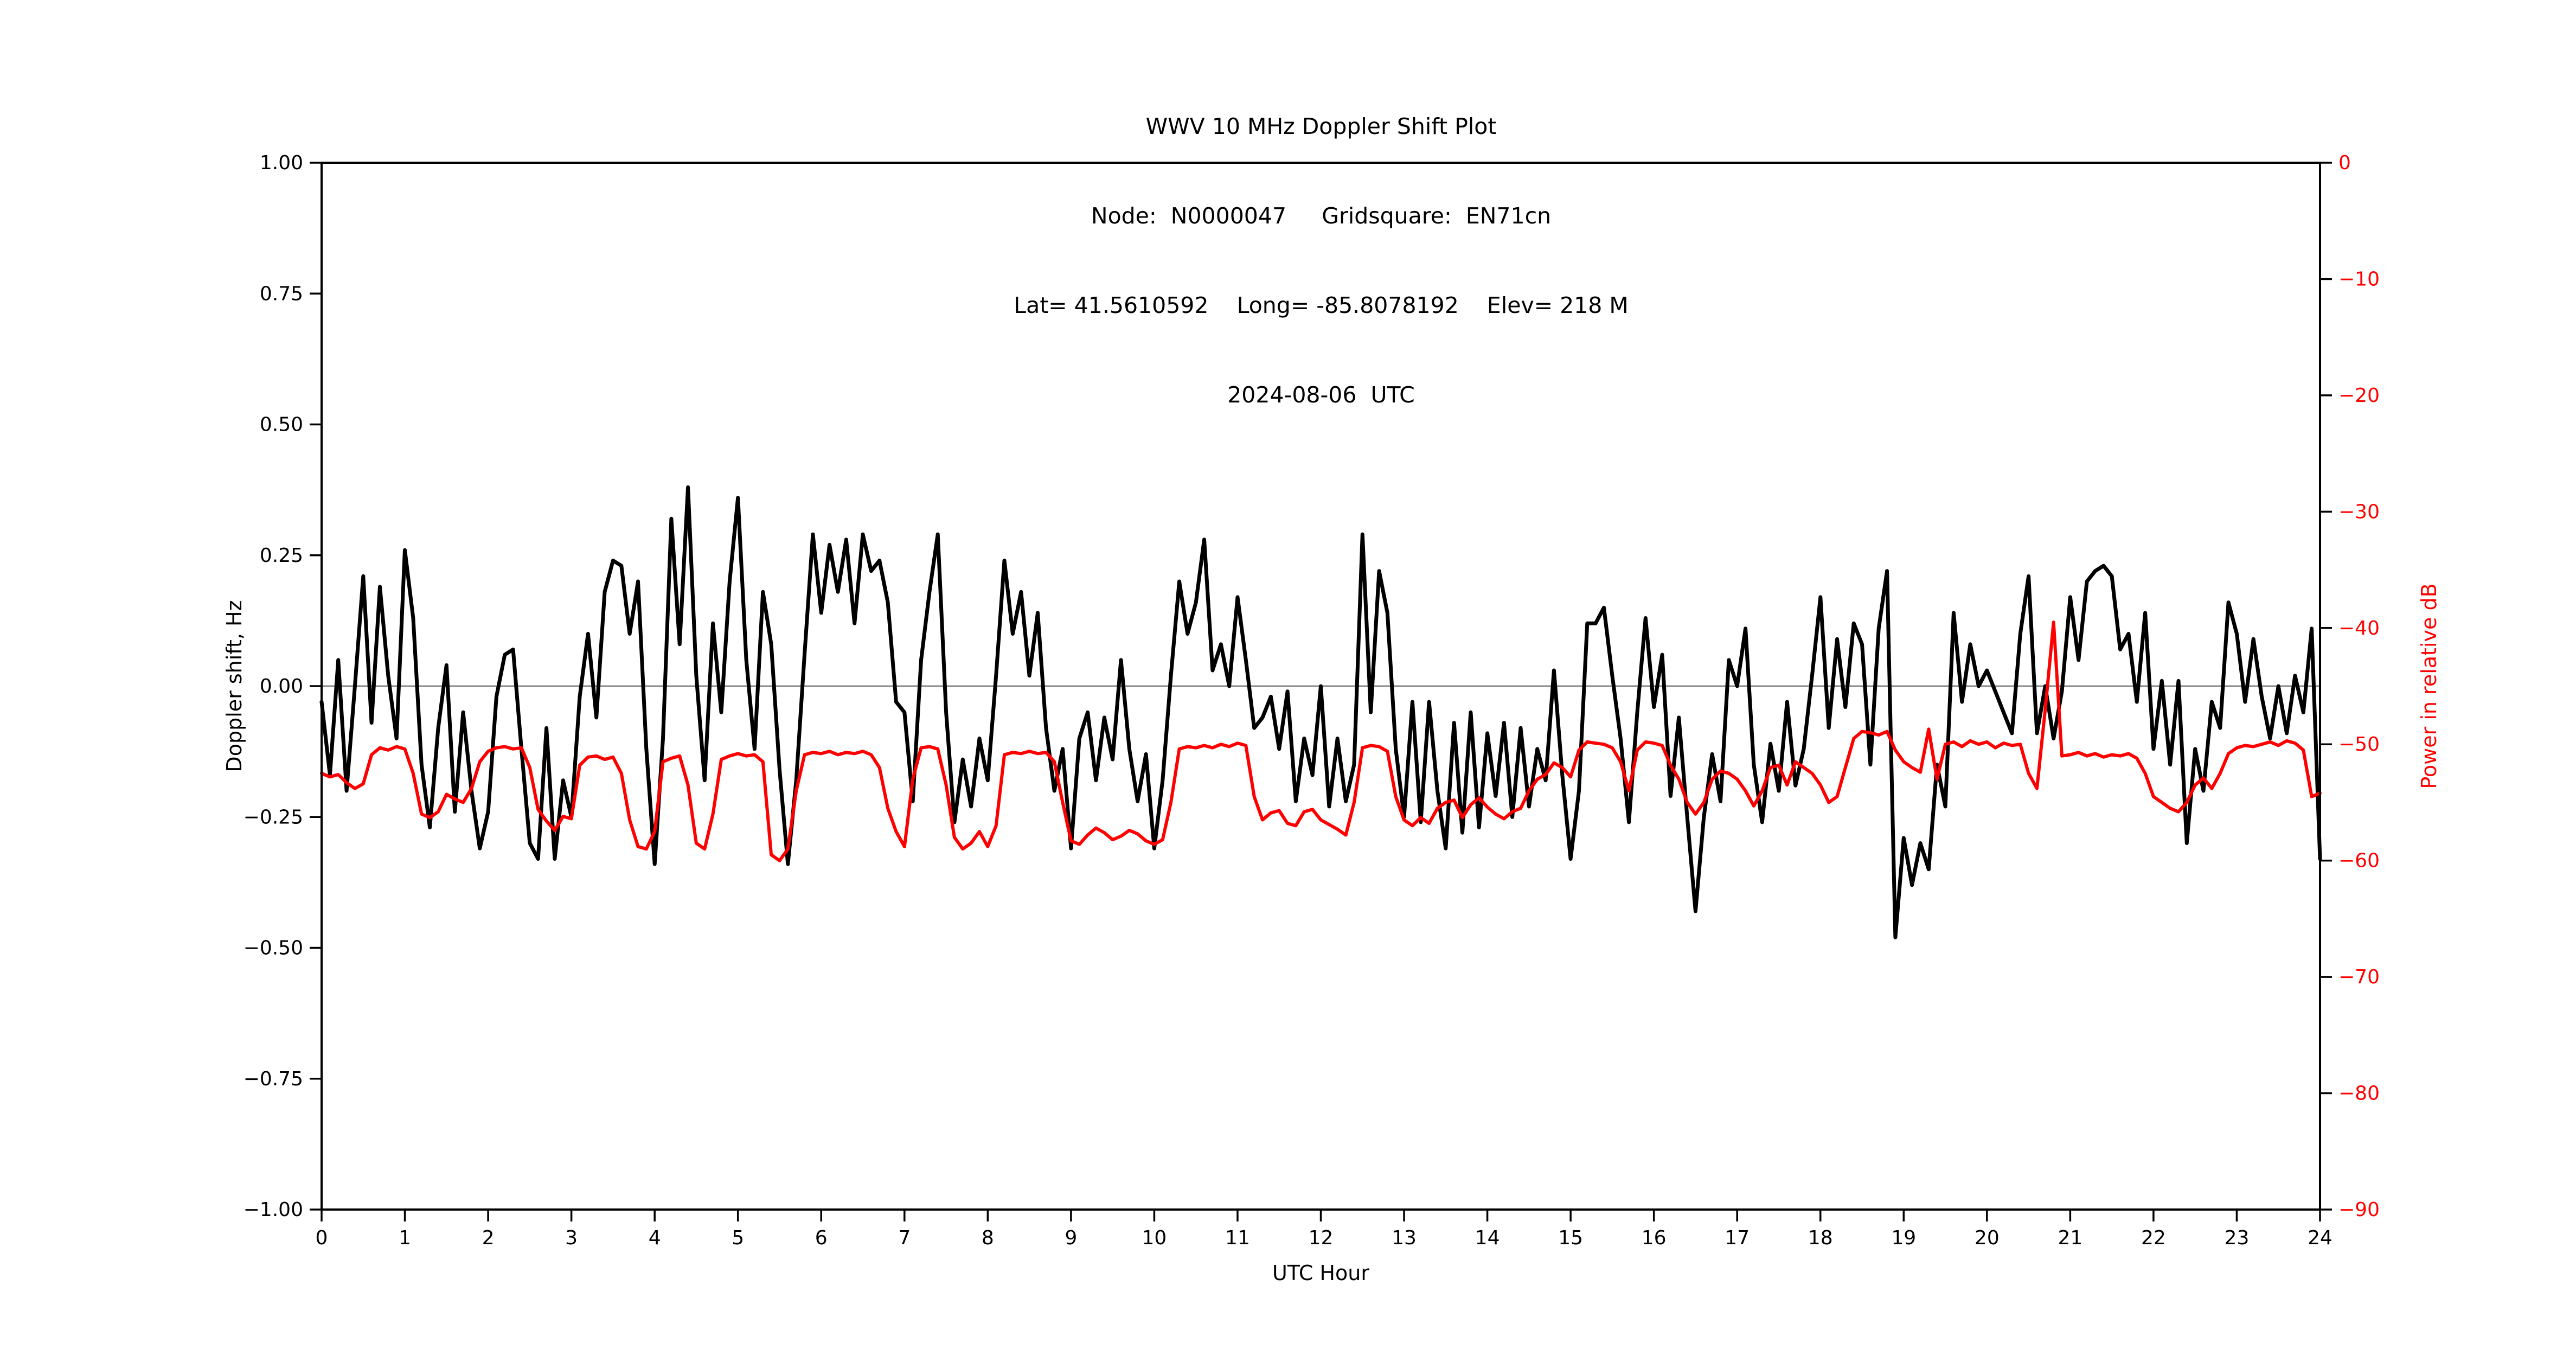 The image size is (2576, 1356). What do you see at coordinates (738, 1238) in the screenshot?
I see `x-axis-tick-label: 5` at bounding box center [738, 1238].